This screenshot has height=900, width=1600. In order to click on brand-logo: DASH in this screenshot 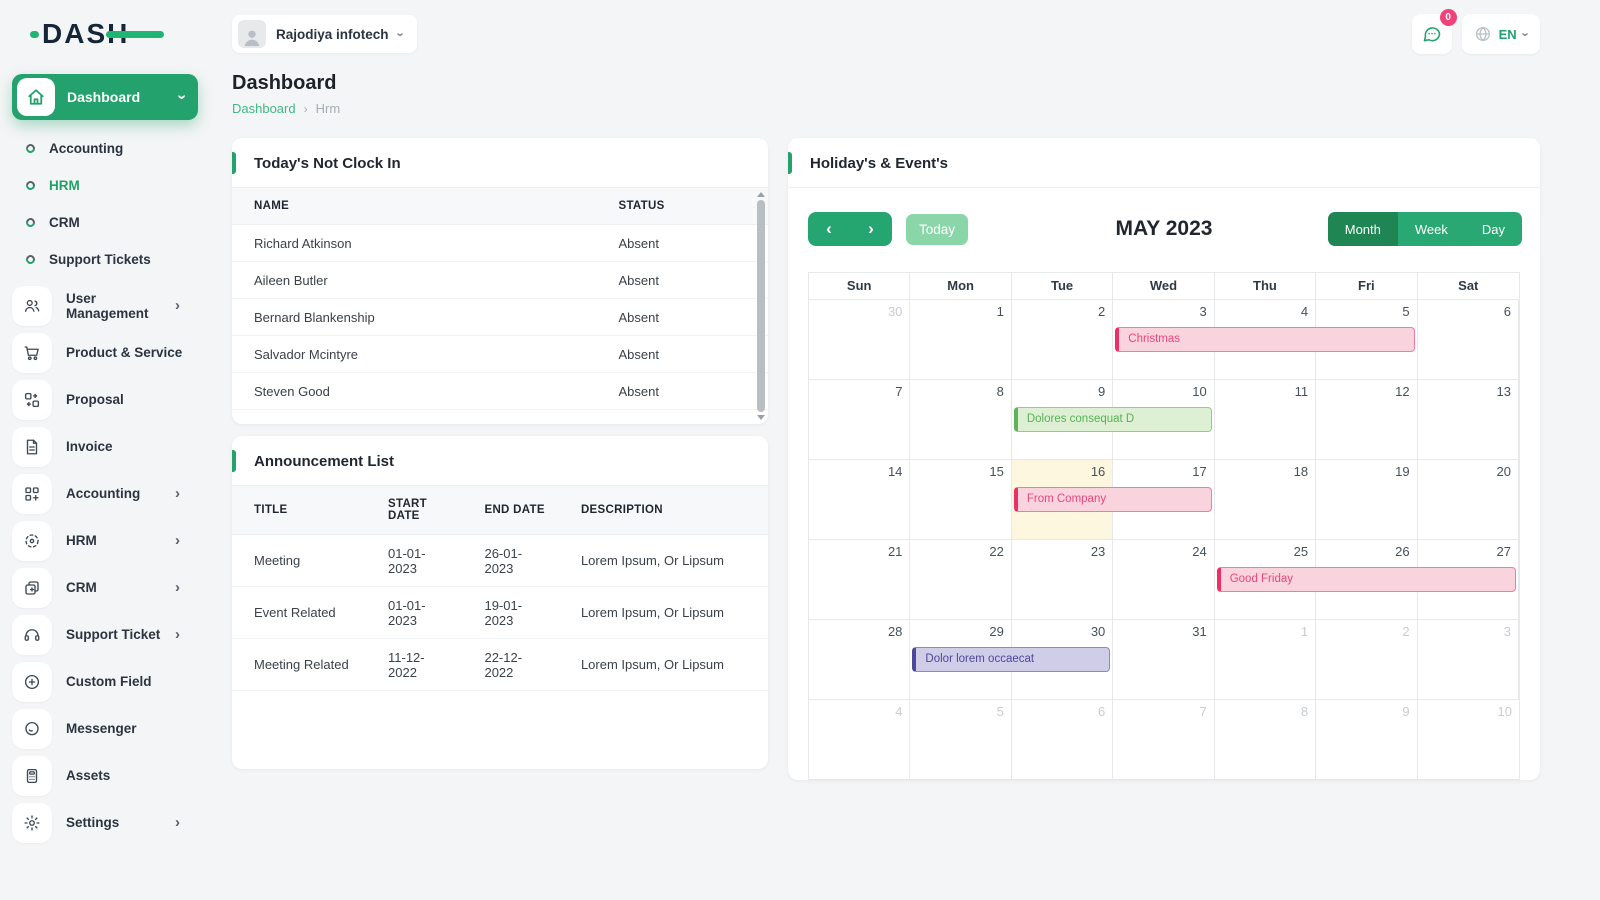, I will do `click(111, 34)`.